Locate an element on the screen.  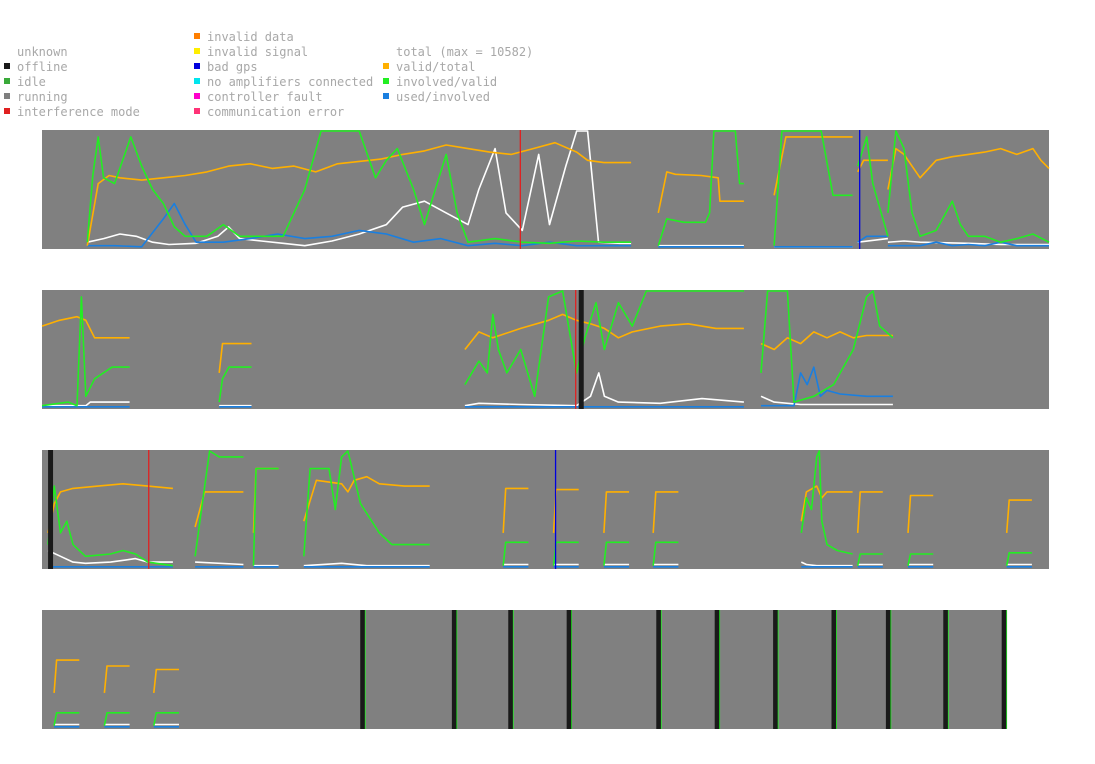
legend-label: controller fault is located at coordinates (265, 97).